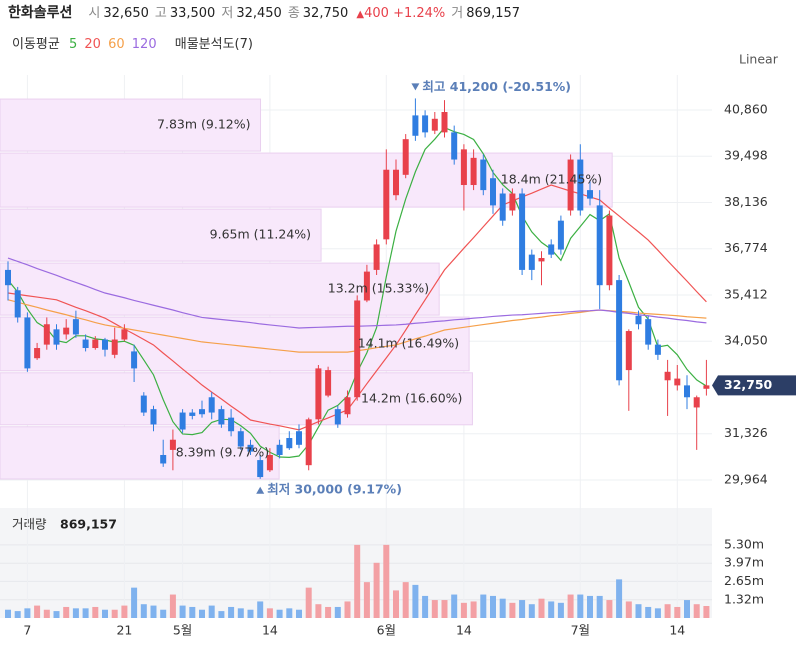 The width and height of the screenshot is (796, 645). What do you see at coordinates (92, 44) in the screenshot?
I see `legend-entry: 20` at bounding box center [92, 44].